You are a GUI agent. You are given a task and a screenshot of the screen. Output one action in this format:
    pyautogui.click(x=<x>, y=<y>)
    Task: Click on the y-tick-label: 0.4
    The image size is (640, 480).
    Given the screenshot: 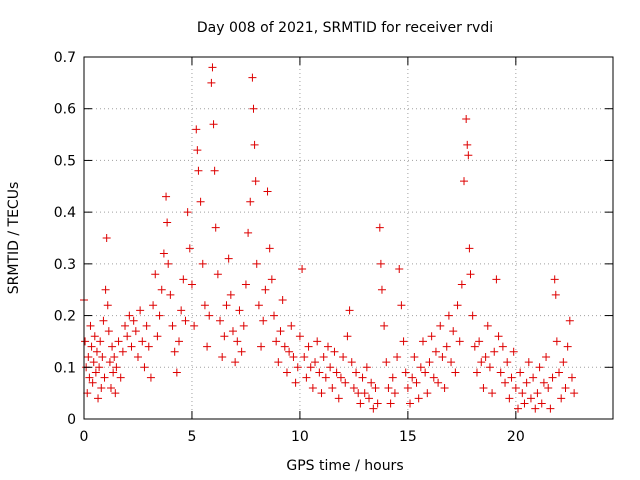 What is the action you would take?
    pyautogui.click(x=65, y=213)
    